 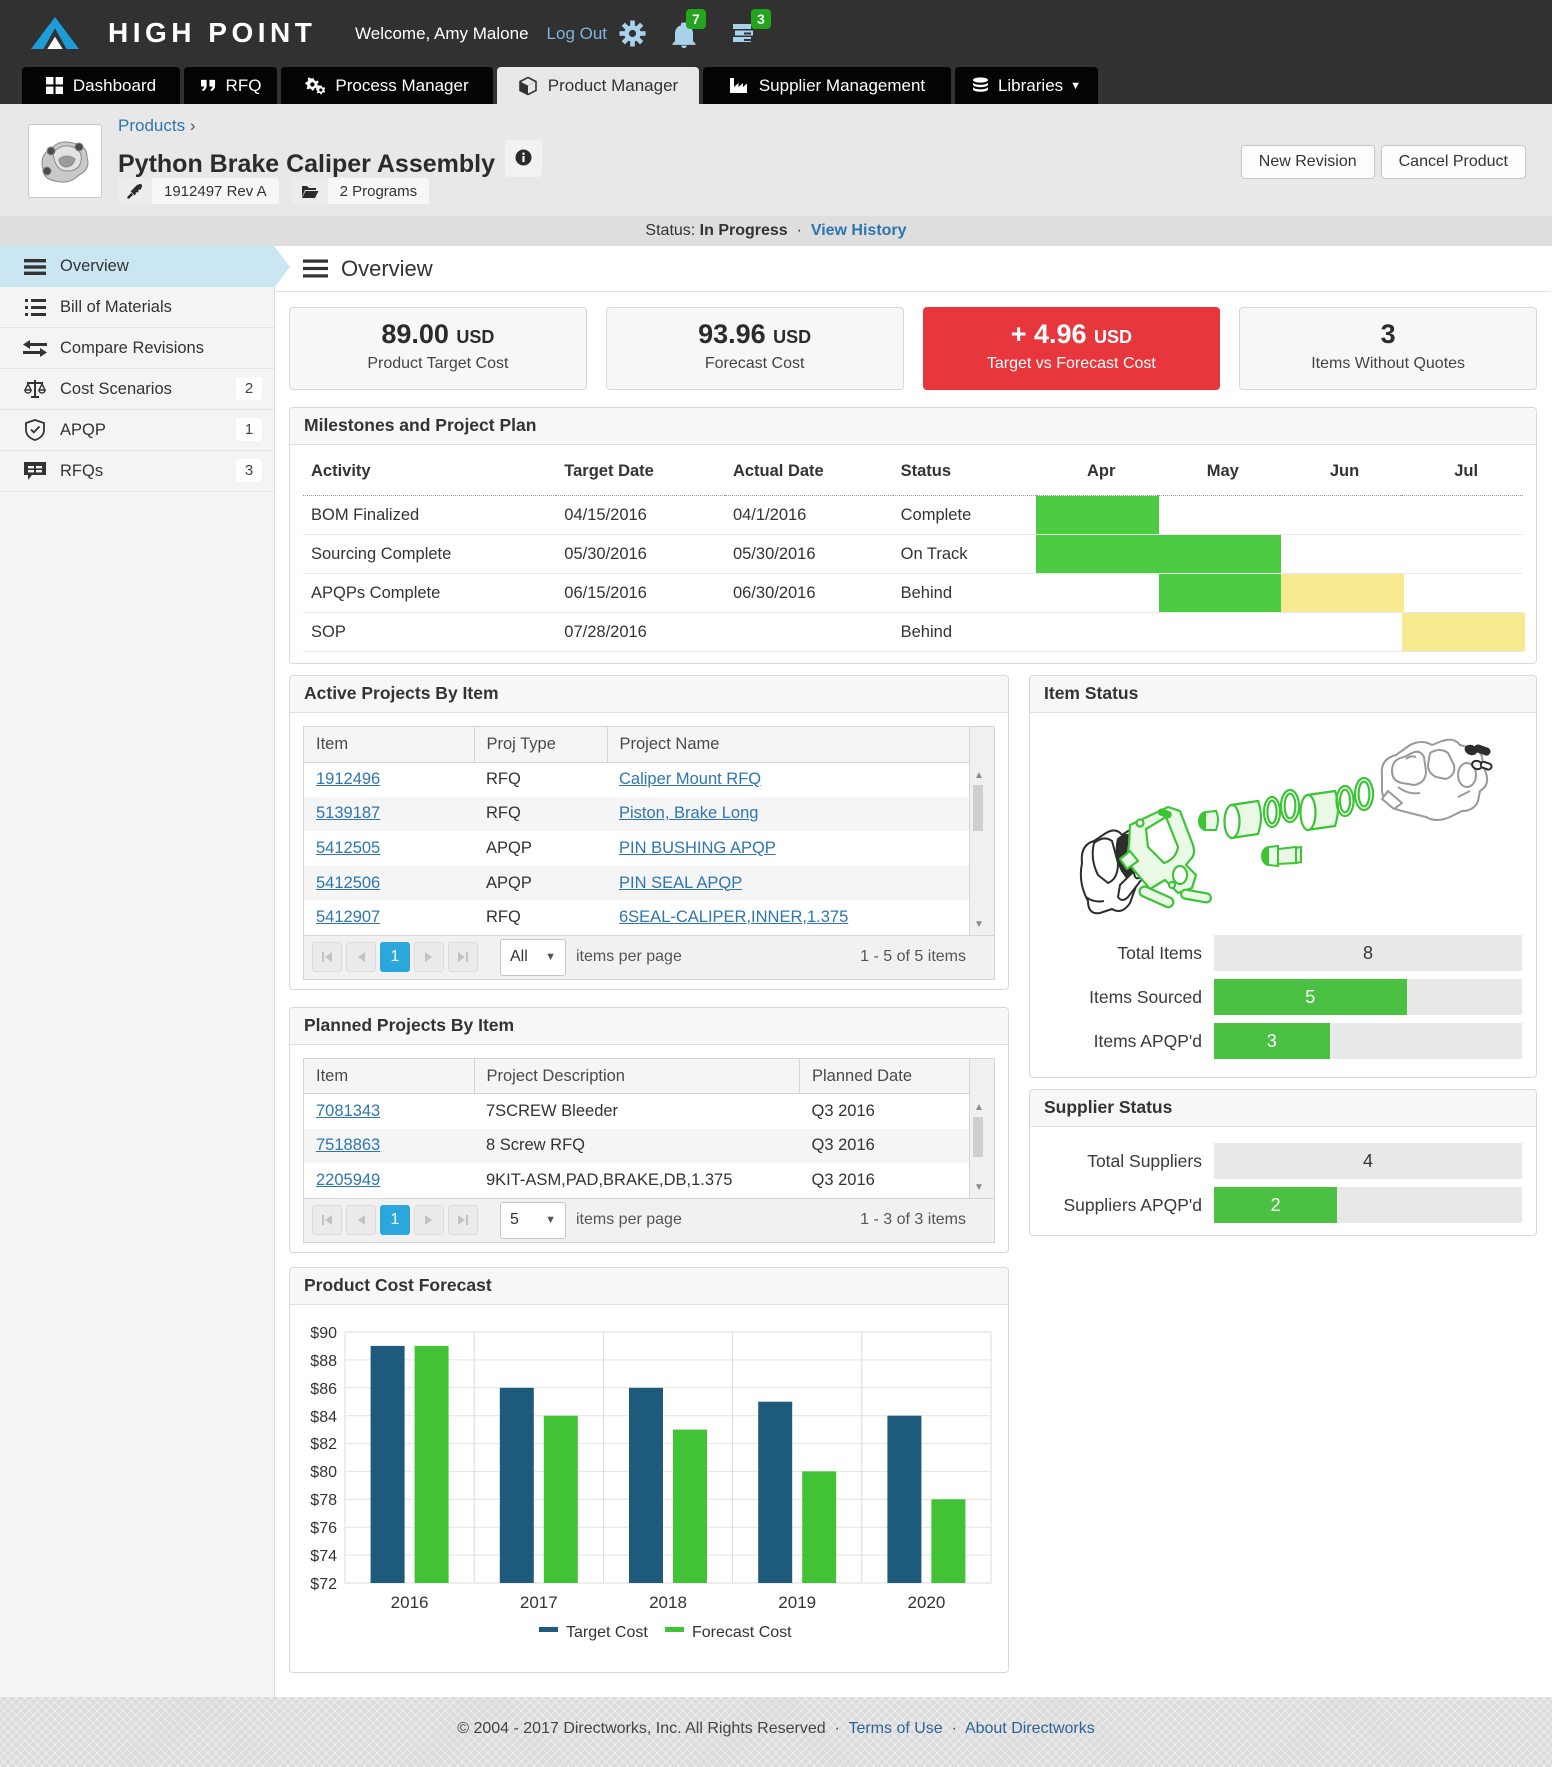 What do you see at coordinates (323, 1417) in the screenshot?
I see `svg-text: $84` at bounding box center [323, 1417].